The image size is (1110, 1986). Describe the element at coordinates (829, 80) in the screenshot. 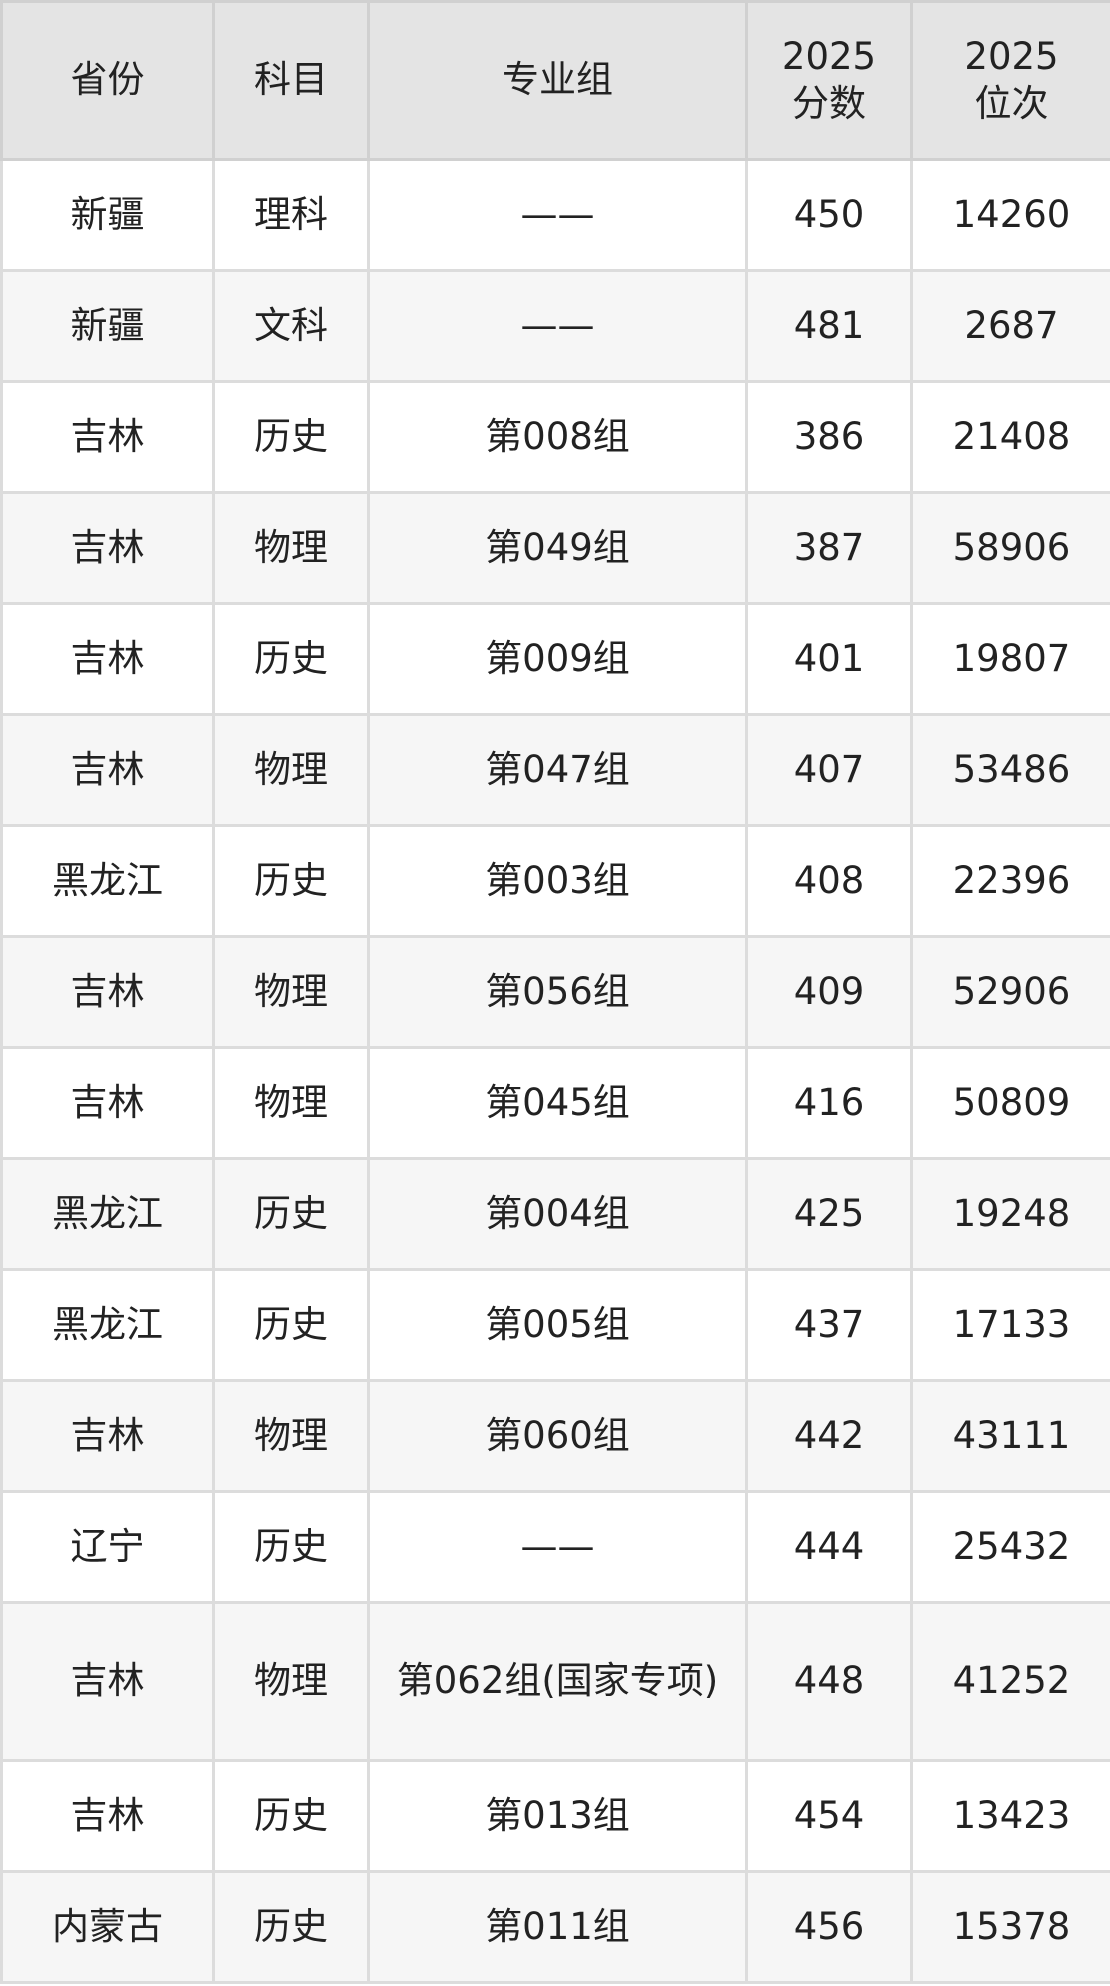

I see `header-score-2025: 2025 分数` at that location.